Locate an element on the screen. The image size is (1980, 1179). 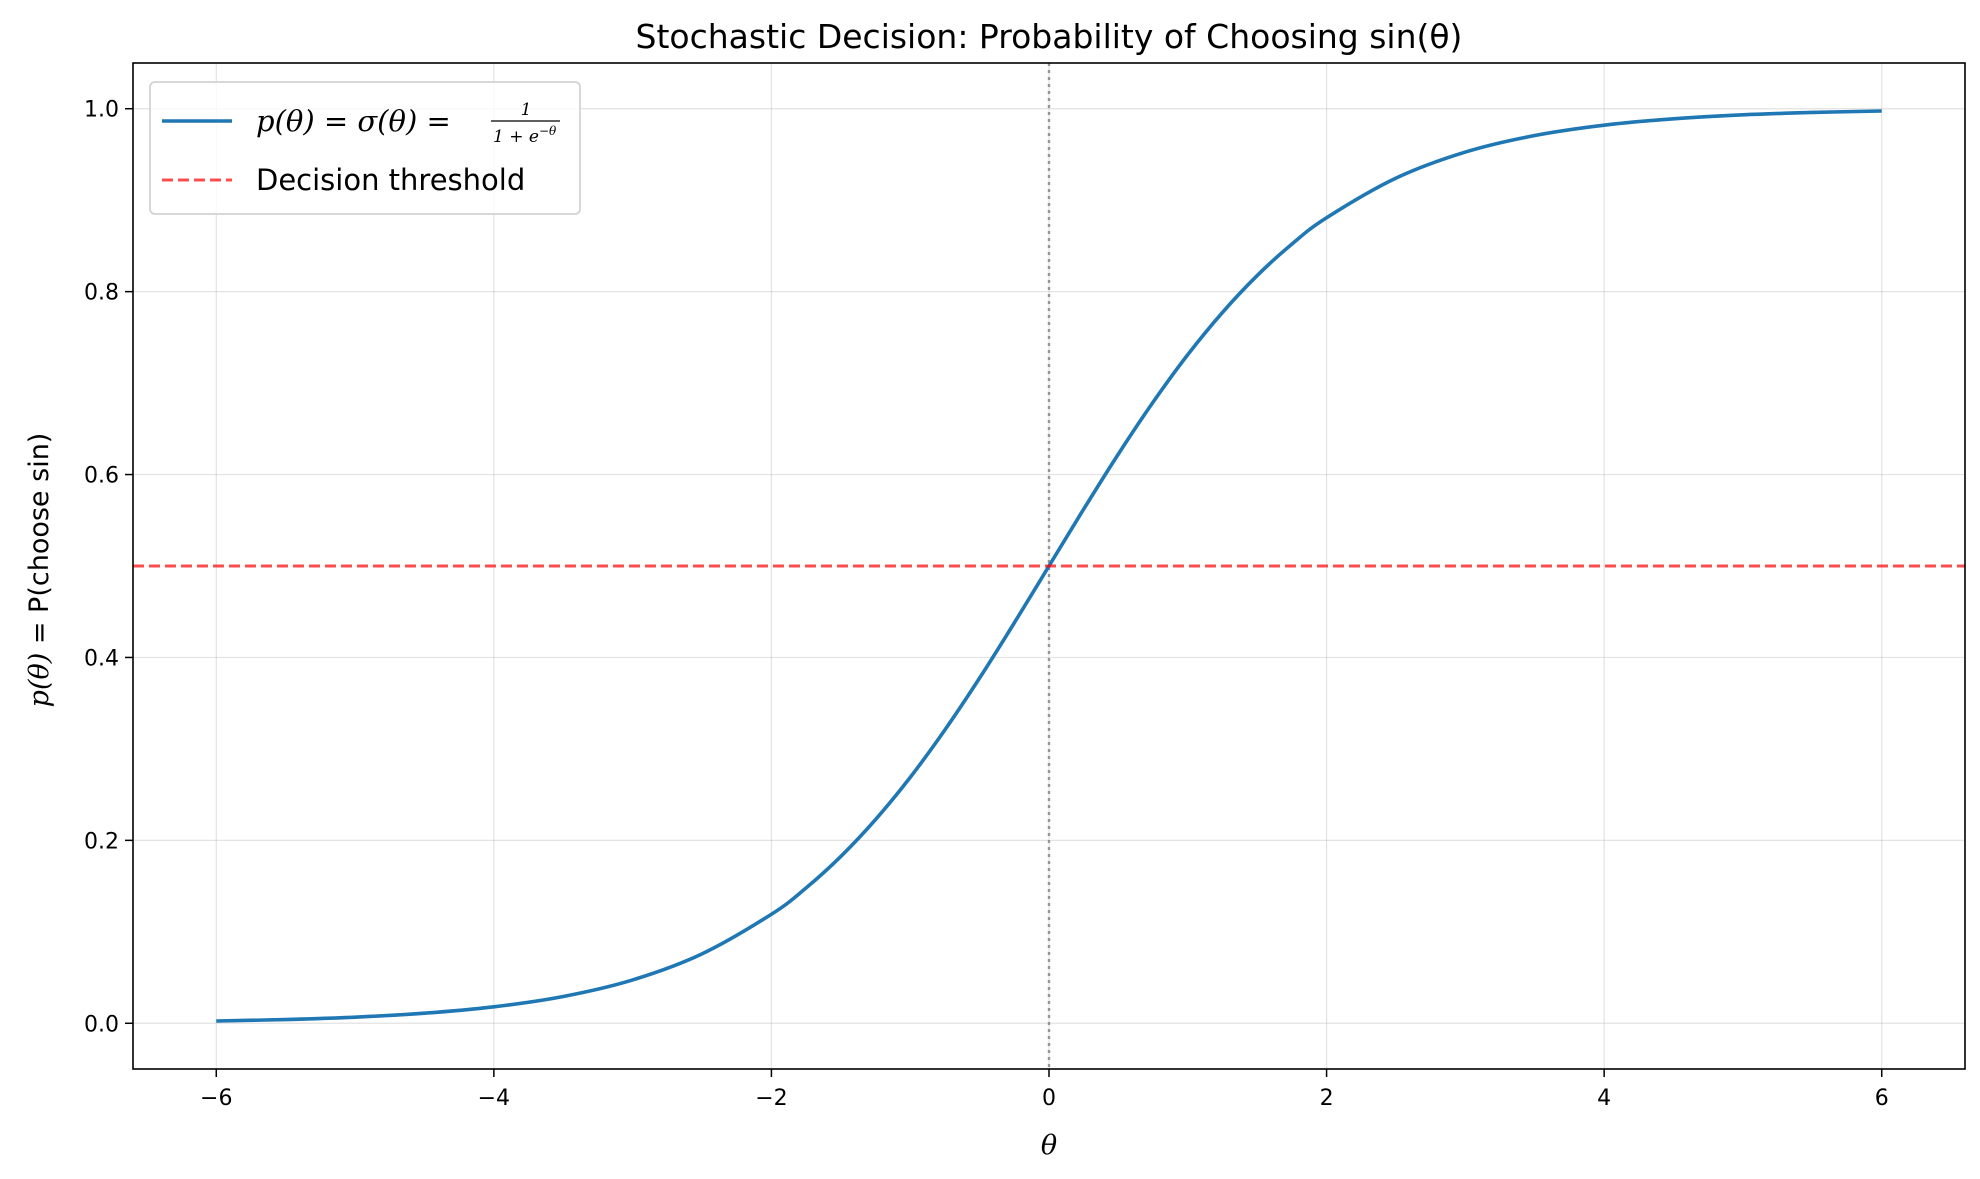
y-tick-label: 0.2 is located at coordinates (101, 841).